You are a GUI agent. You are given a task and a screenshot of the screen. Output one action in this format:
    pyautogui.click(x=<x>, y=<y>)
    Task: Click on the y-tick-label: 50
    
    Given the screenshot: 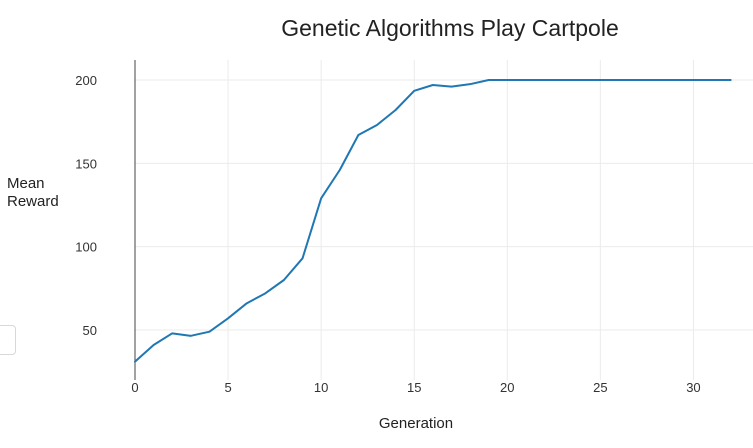 What is the action you would take?
    pyautogui.click(x=90, y=330)
    